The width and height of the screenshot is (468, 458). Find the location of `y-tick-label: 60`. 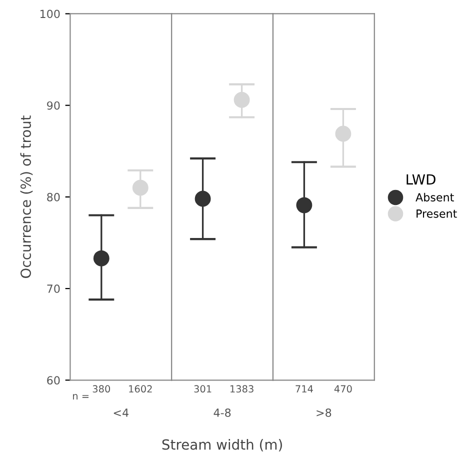

y-tick-label: 60 is located at coordinates (53, 380).